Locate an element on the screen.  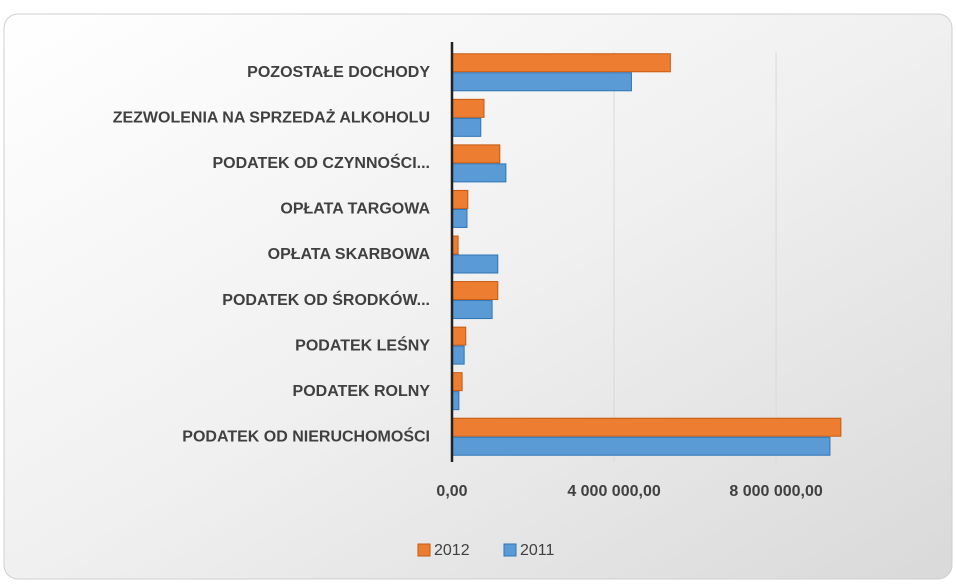
y-tick-label: ZEZWOLENIA NA SPRZEDAŻ ALKOHOLU is located at coordinates (271, 118).